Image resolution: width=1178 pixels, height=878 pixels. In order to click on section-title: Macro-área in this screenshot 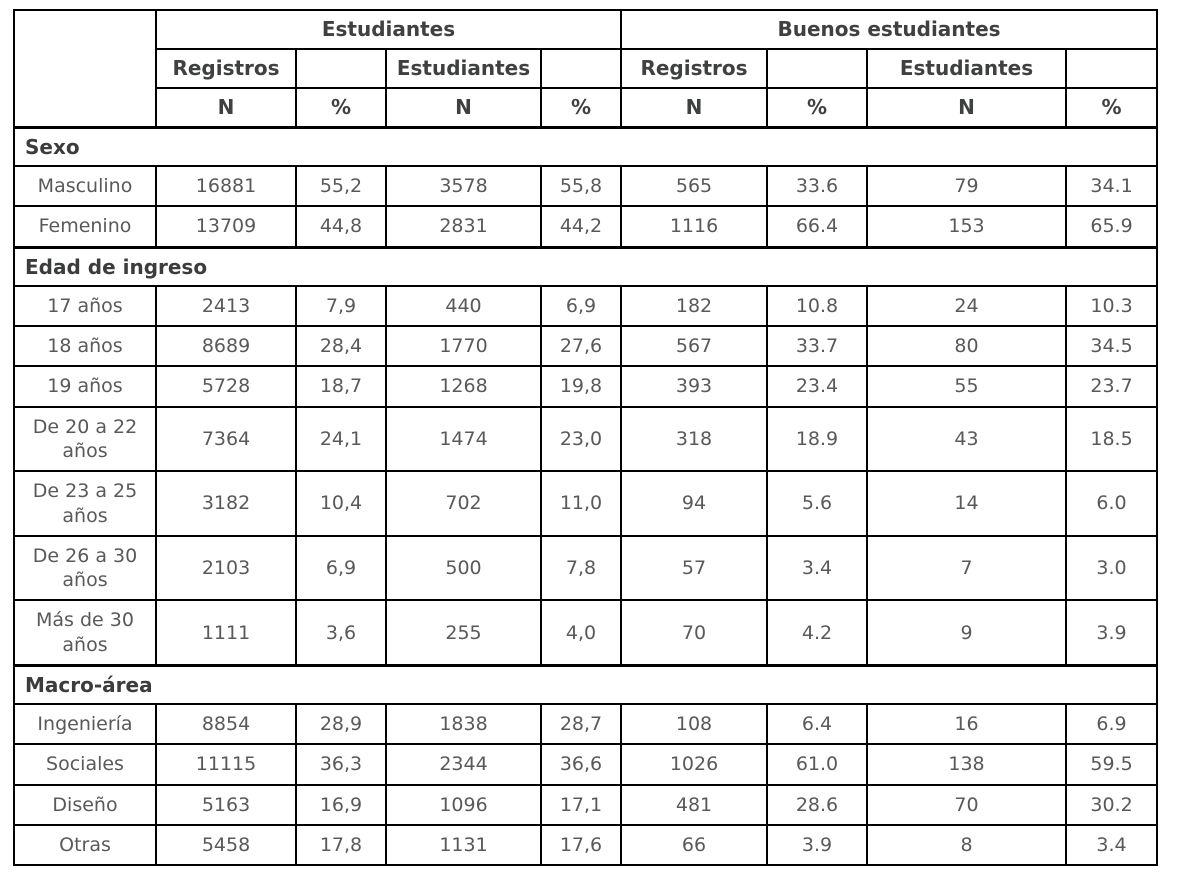, I will do `click(585, 685)`.